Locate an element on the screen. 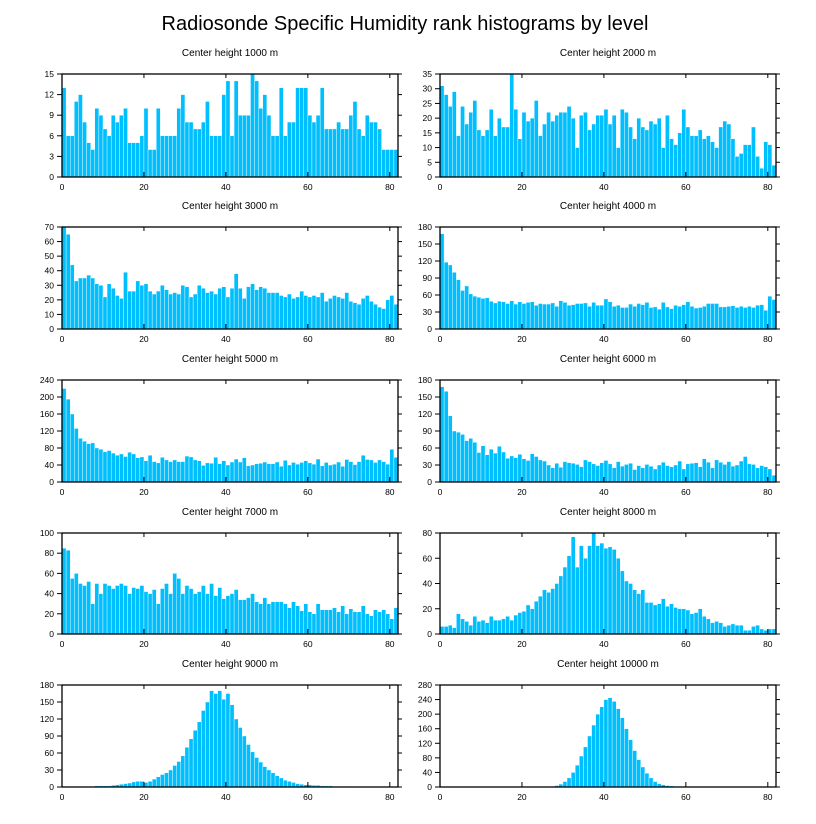 Image resolution: width=816 pixels, height=824 pixels. y-tick-label: 5 is located at coordinates (429, 162).